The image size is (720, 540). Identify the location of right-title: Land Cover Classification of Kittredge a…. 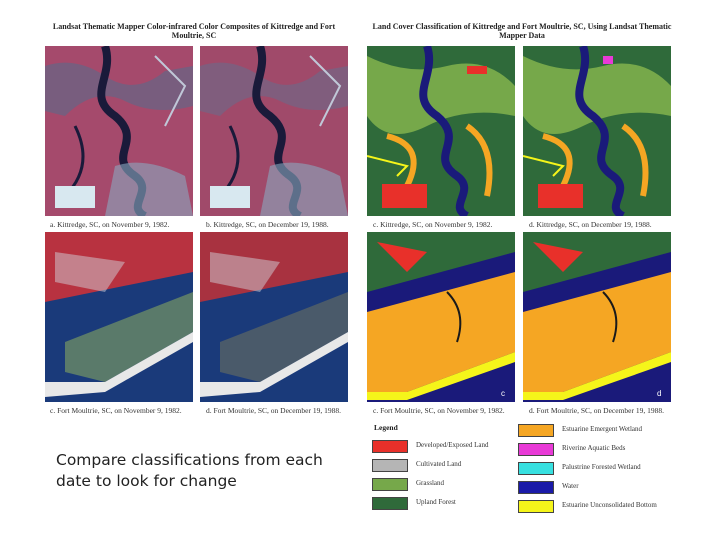
(522, 31).